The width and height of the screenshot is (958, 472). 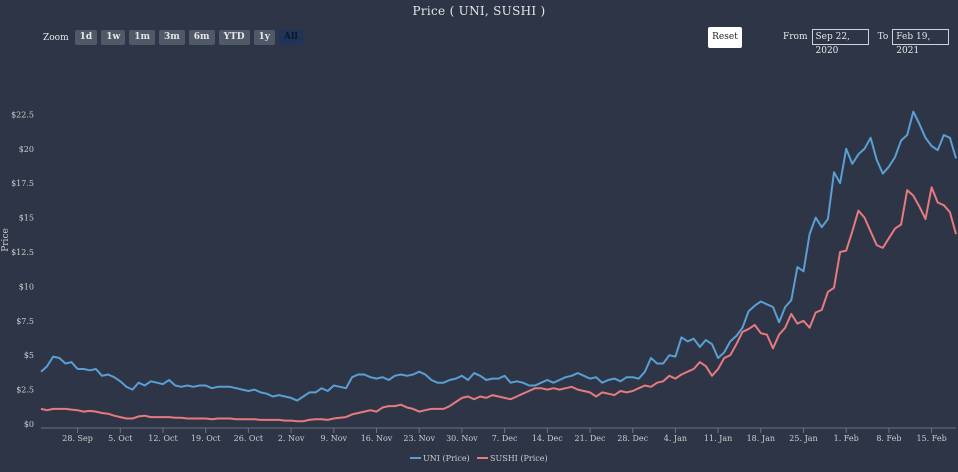 What do you see at coordinates (840, 42) in the screenshot?
I see `from-date-input: Sep 22, 2020` at bounding box center [840, 42].